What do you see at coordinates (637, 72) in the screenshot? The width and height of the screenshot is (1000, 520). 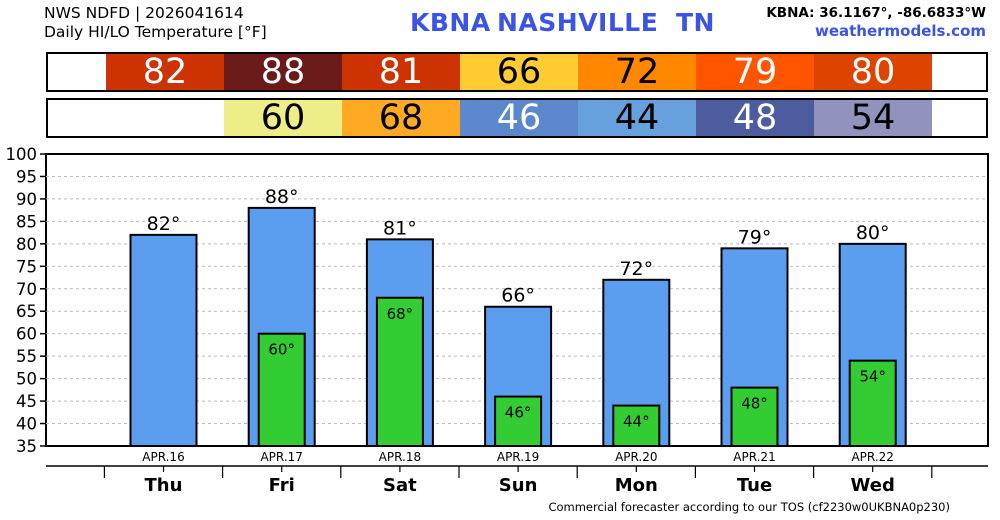 I see `high-temp-cell: 72` at bounding box center [637, 72].